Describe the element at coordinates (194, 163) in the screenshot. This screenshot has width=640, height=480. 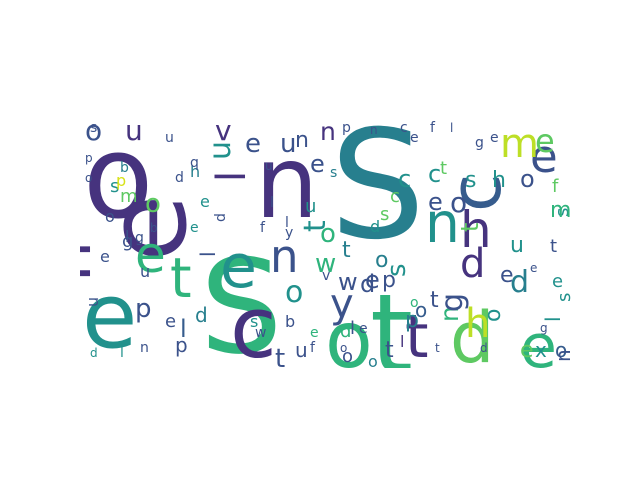
I see `cloud-word: q` at that location.